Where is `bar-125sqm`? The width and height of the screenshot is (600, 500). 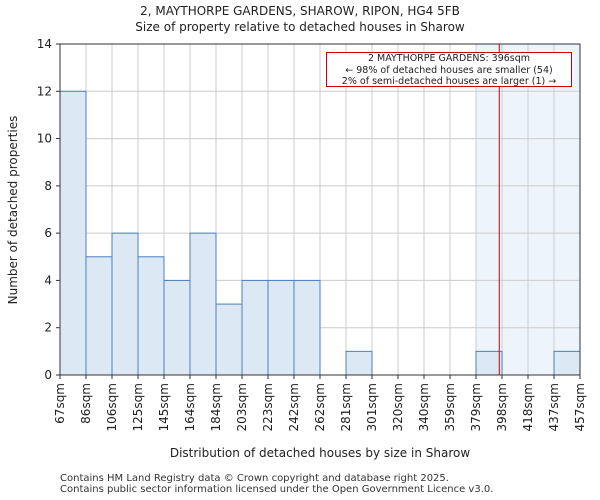
bar-125sqm is located at coordinates (151, 316).